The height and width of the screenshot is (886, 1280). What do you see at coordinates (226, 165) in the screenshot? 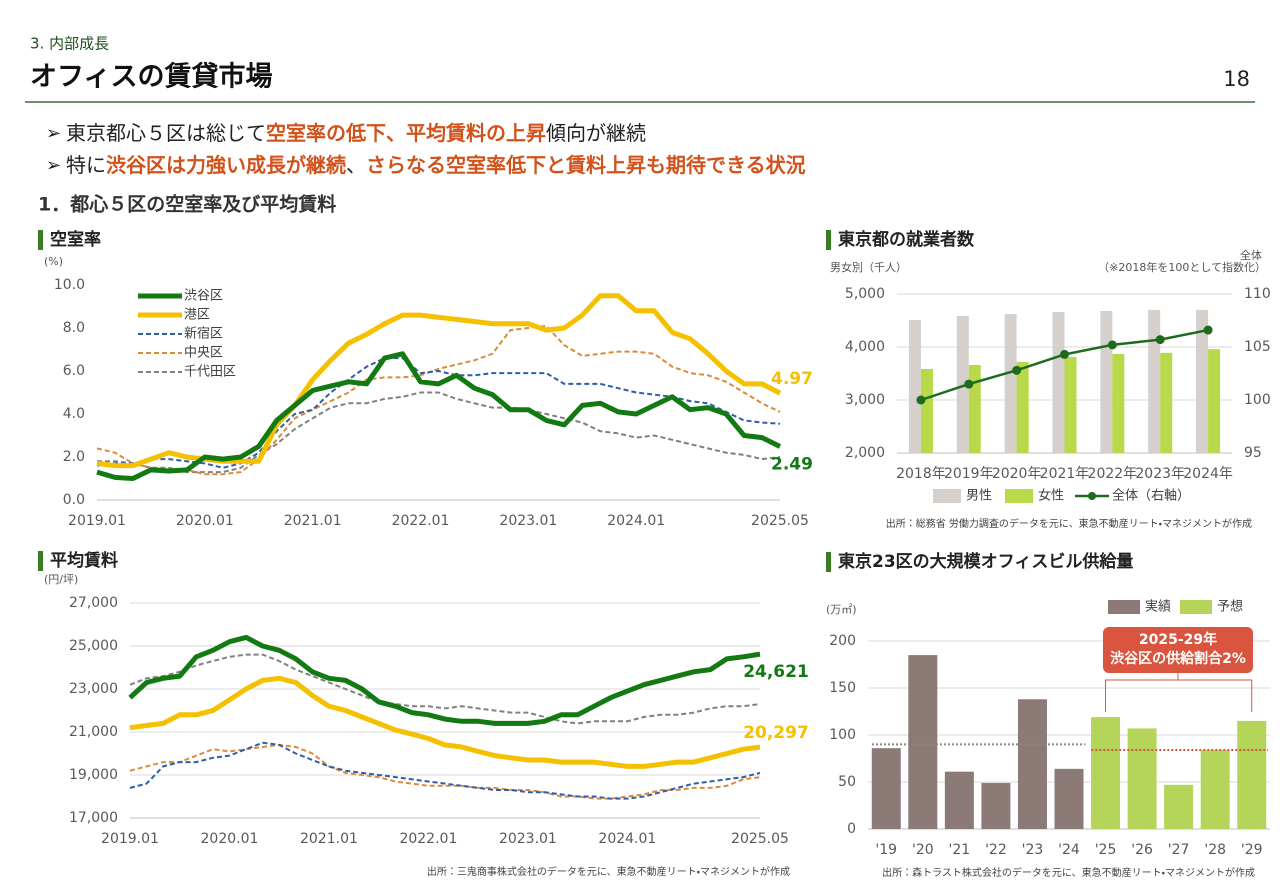
I see `bullet-segment: 渋谷区は力強い成長が継続` at bounding box center [226, 165].